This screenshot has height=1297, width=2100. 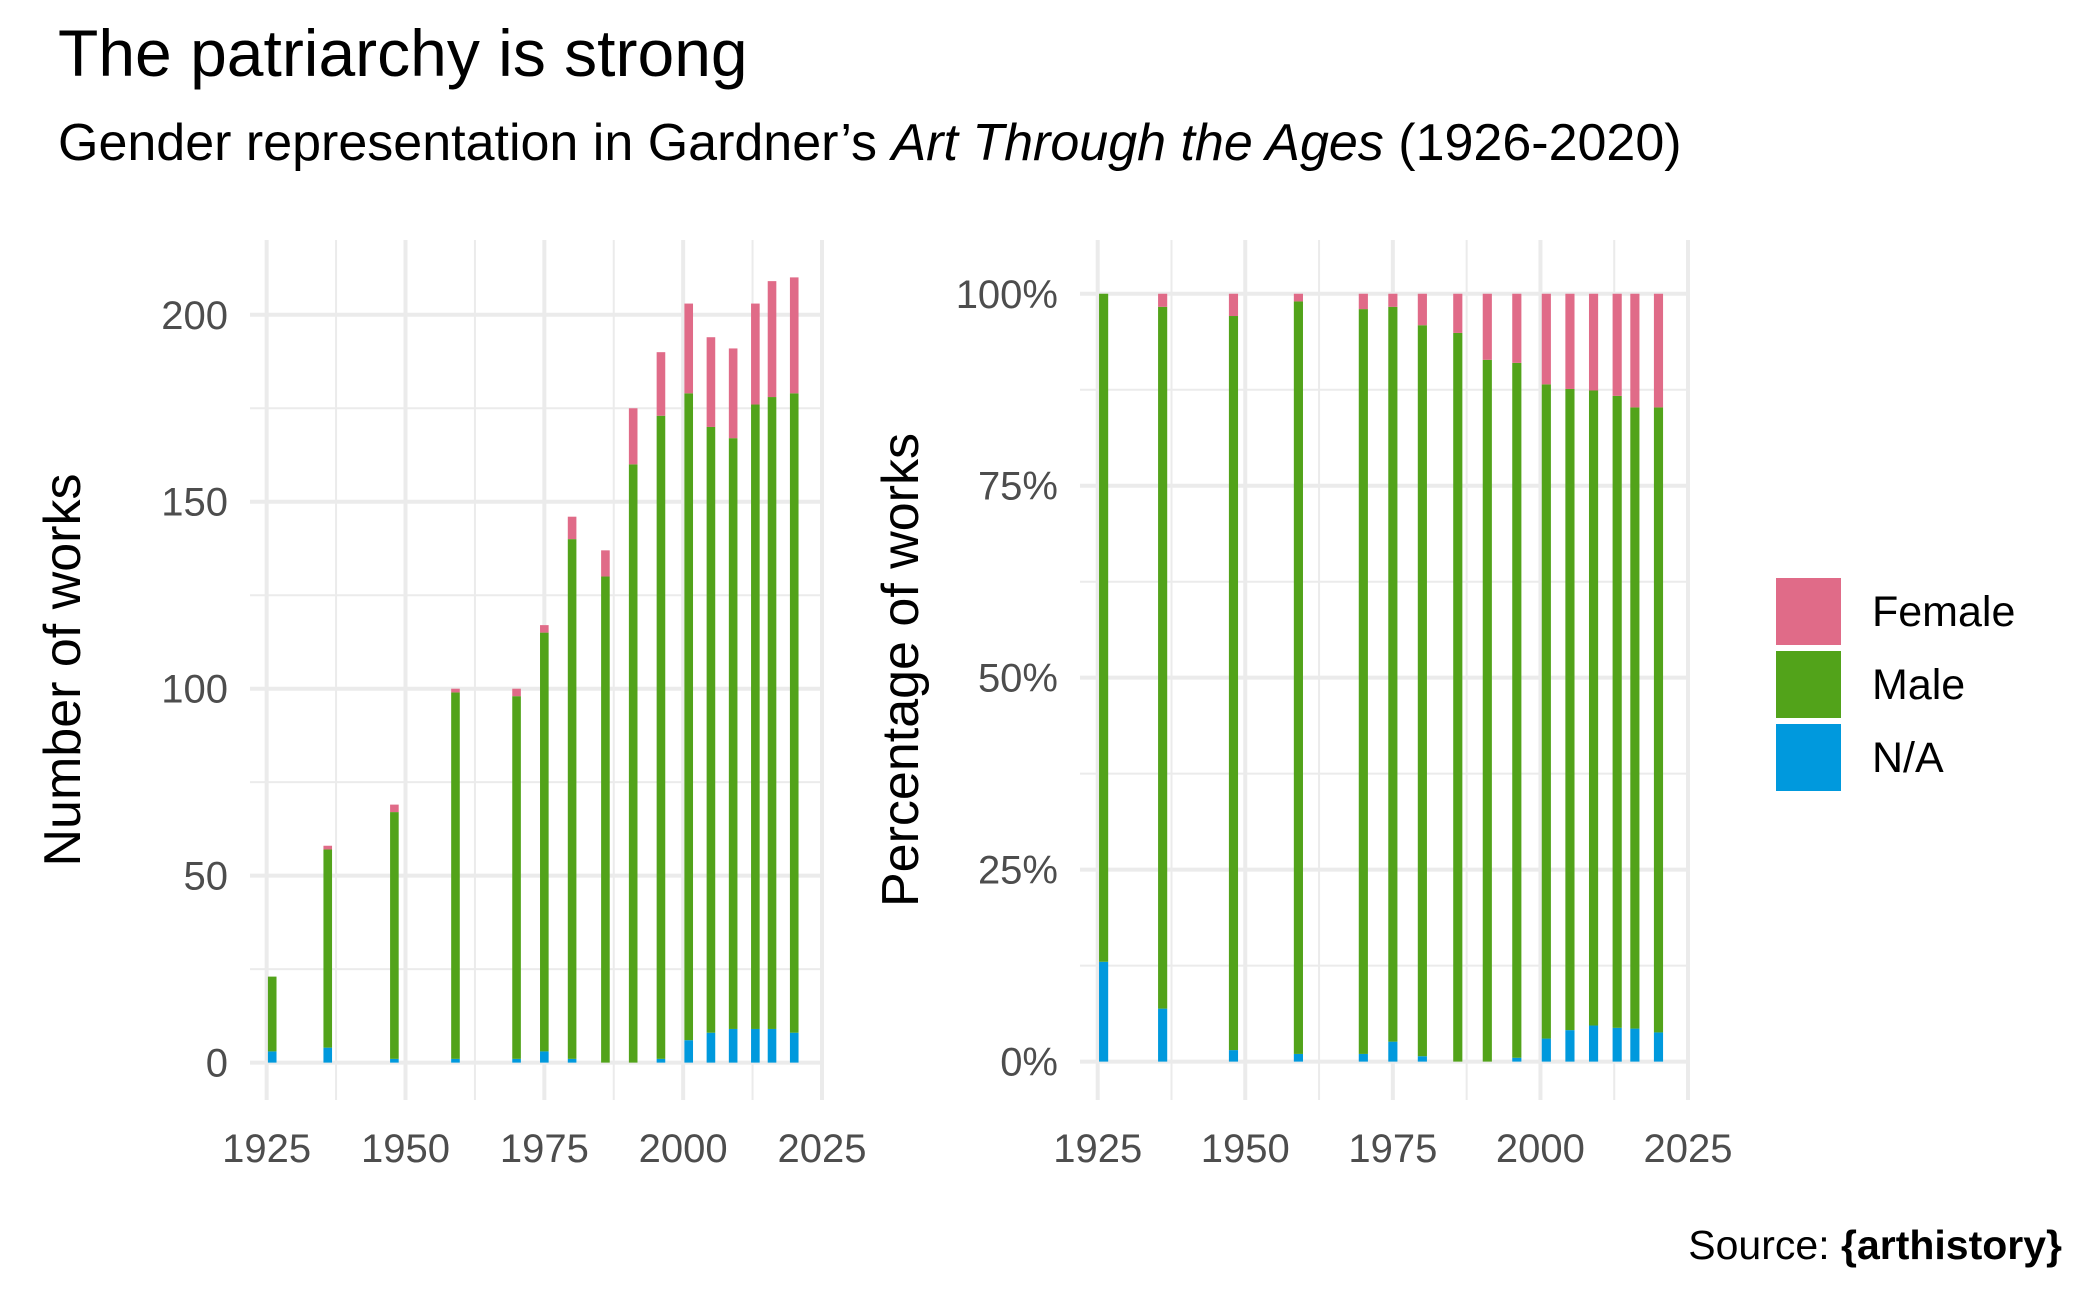 What do you see at coordinates (328, 847) in the screenshot?
I see `bar-female-1936` at bounding box center [328, 847].